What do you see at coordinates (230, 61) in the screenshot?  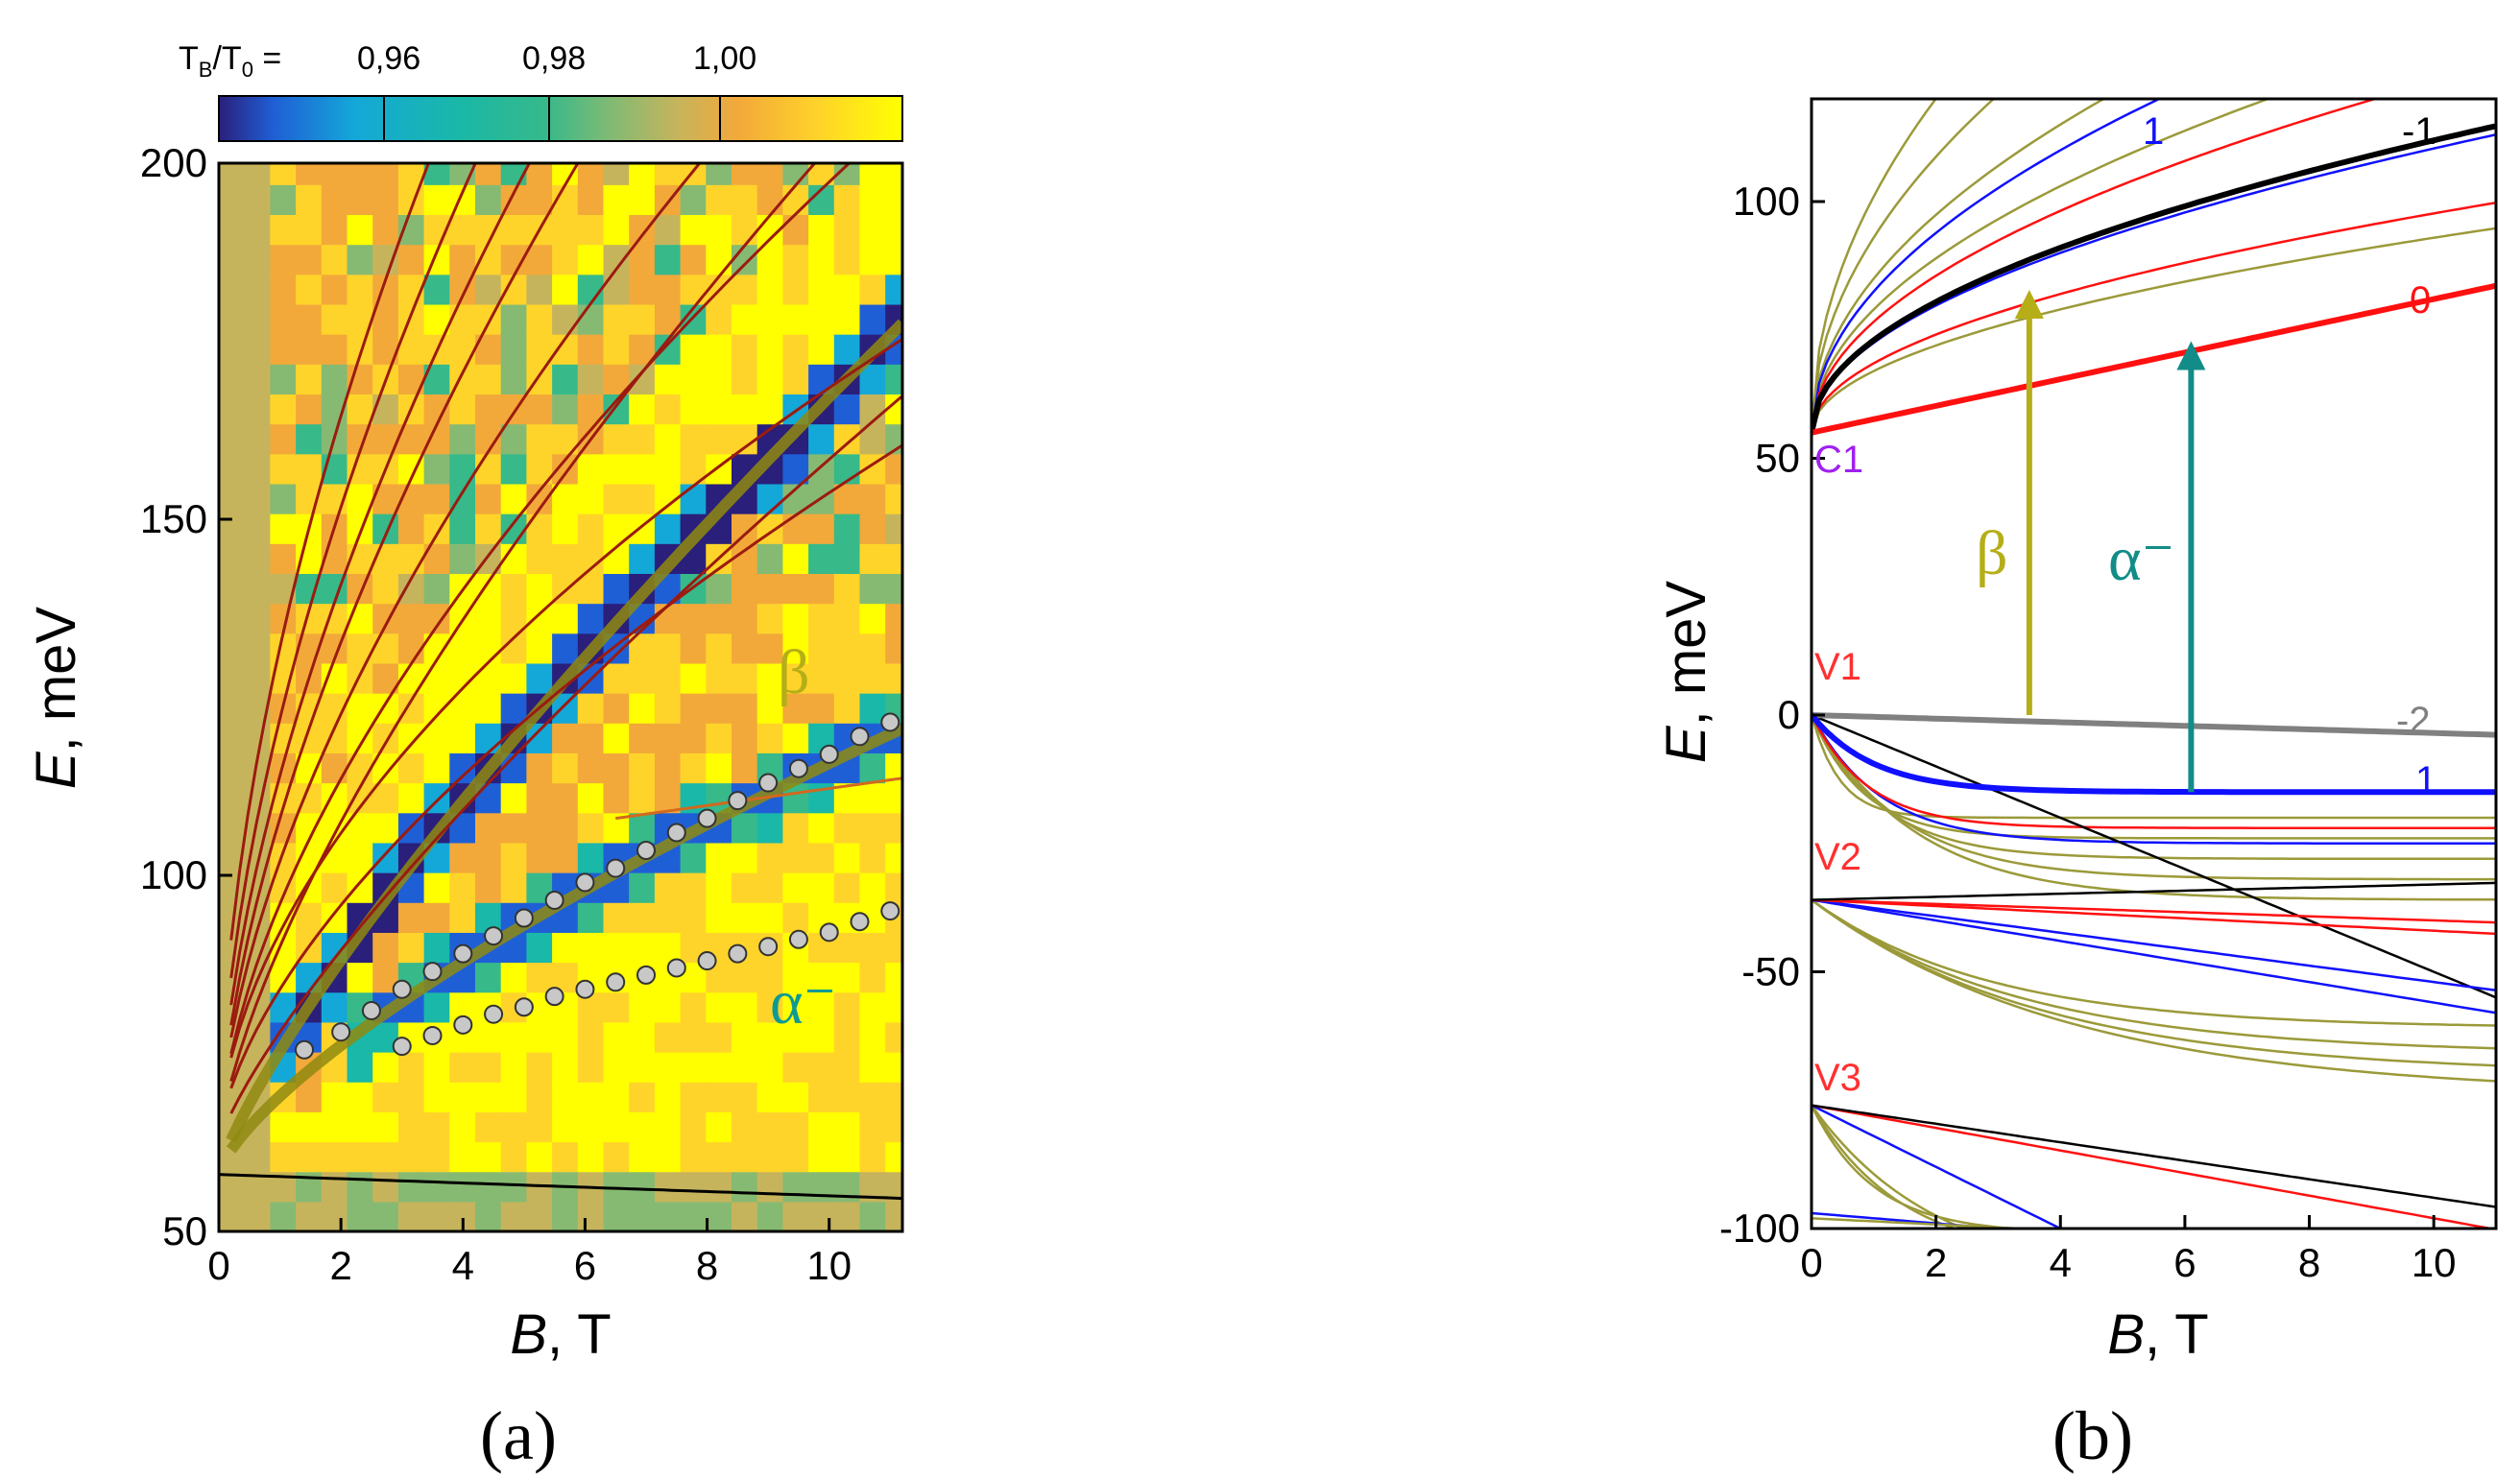 I see `colorbar-label: TB/T0 =` at bounding box center [230, 61].